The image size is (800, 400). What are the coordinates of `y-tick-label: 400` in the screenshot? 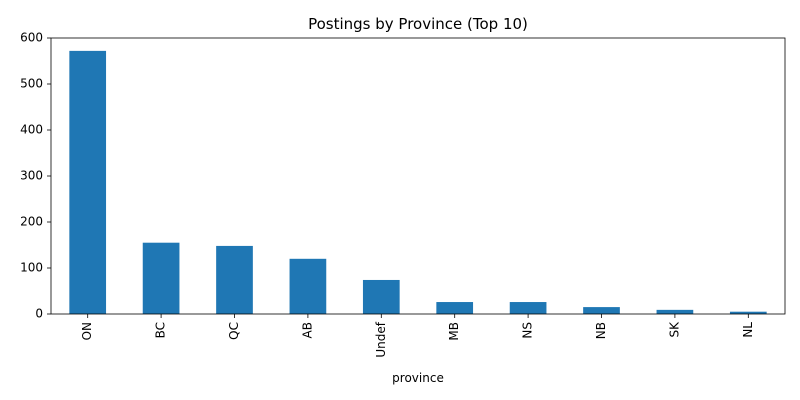 It's located at (31, 130).